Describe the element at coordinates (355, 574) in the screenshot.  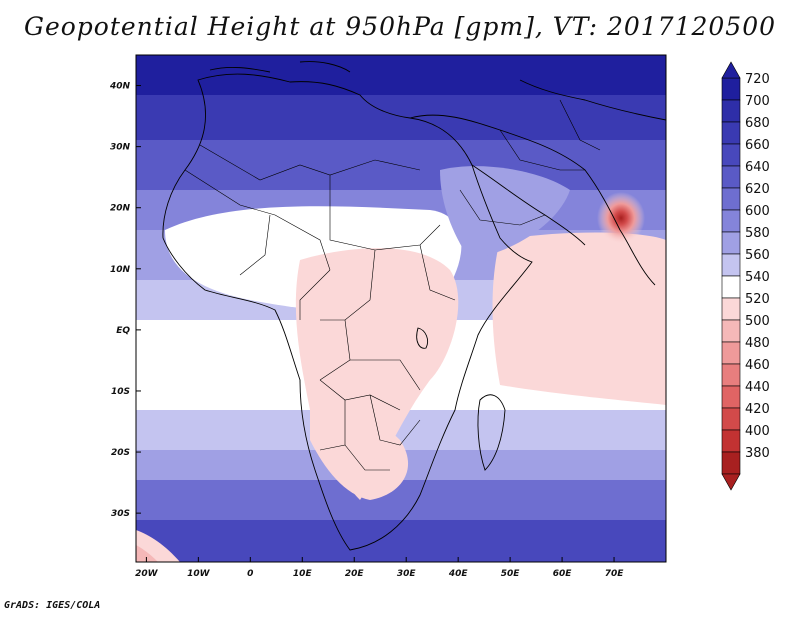
I see `lon-label: 20E` at that location.